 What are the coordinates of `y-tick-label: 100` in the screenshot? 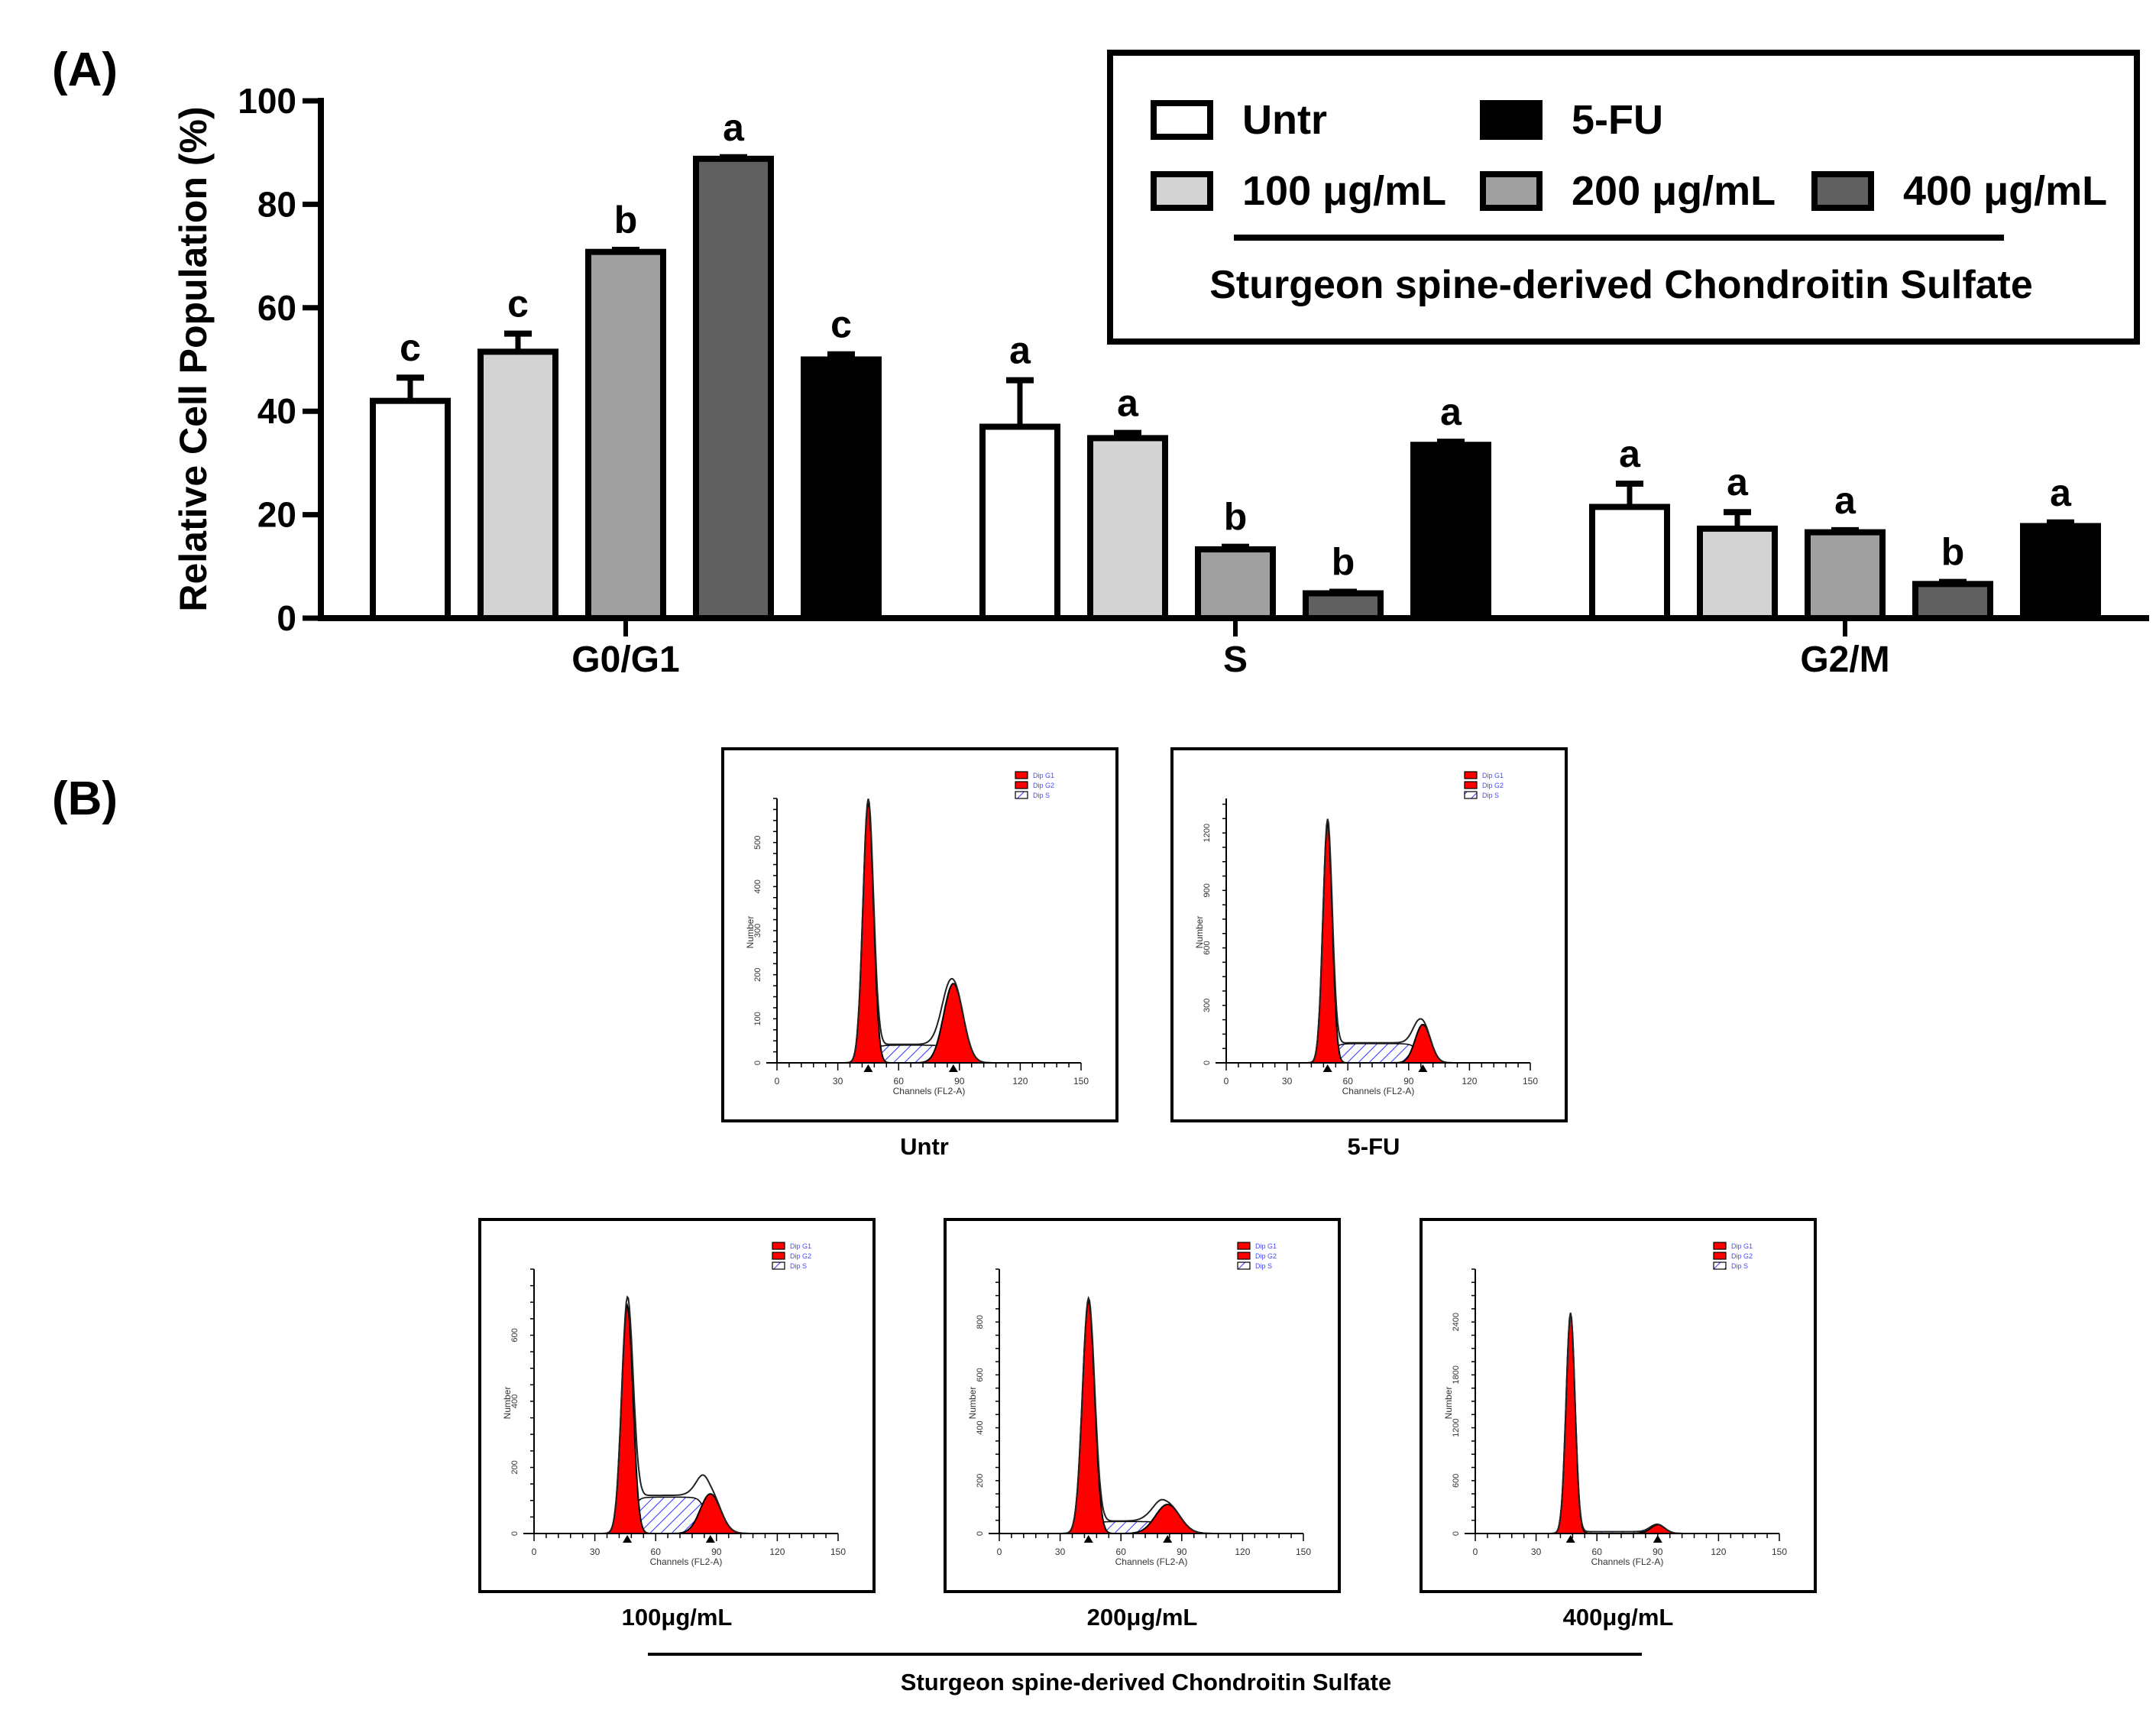 It's located at (267, 101).